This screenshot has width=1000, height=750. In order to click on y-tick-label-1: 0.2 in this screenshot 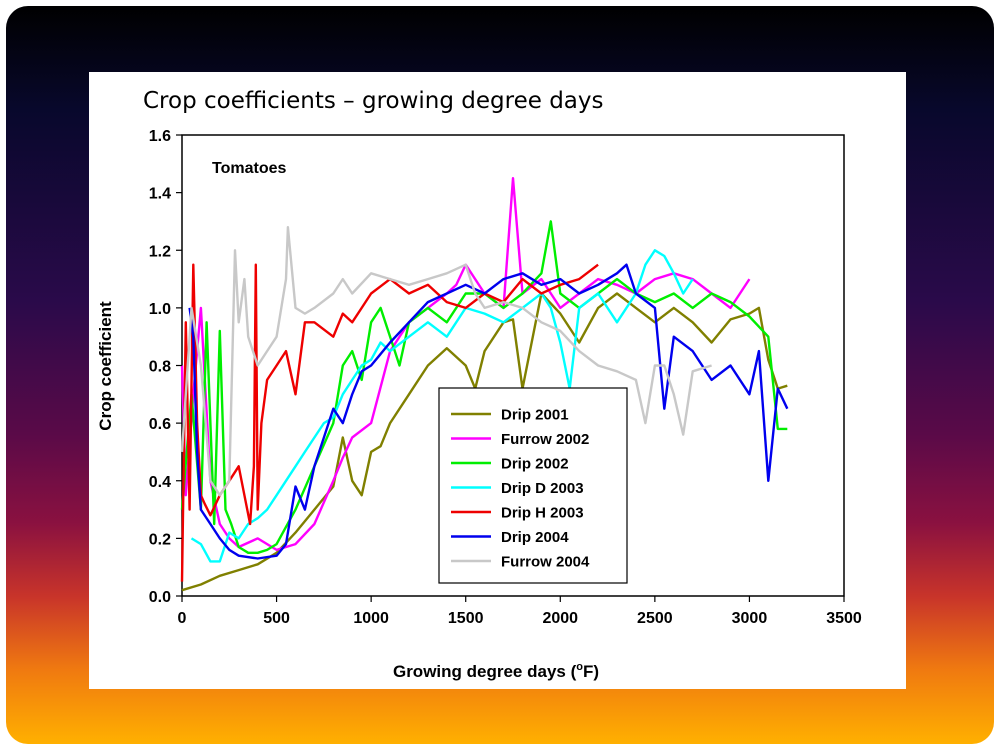, I will do `click(160, 539)`.